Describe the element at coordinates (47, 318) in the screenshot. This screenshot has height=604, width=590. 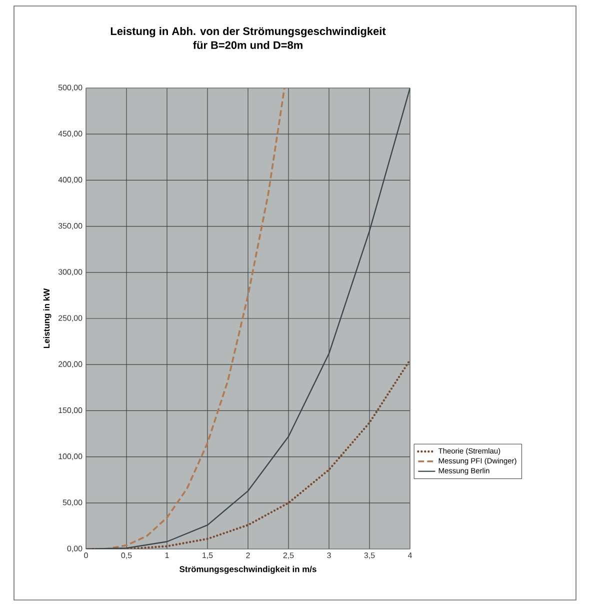
I see `y-axis-title: Leistung in kW` at that location.